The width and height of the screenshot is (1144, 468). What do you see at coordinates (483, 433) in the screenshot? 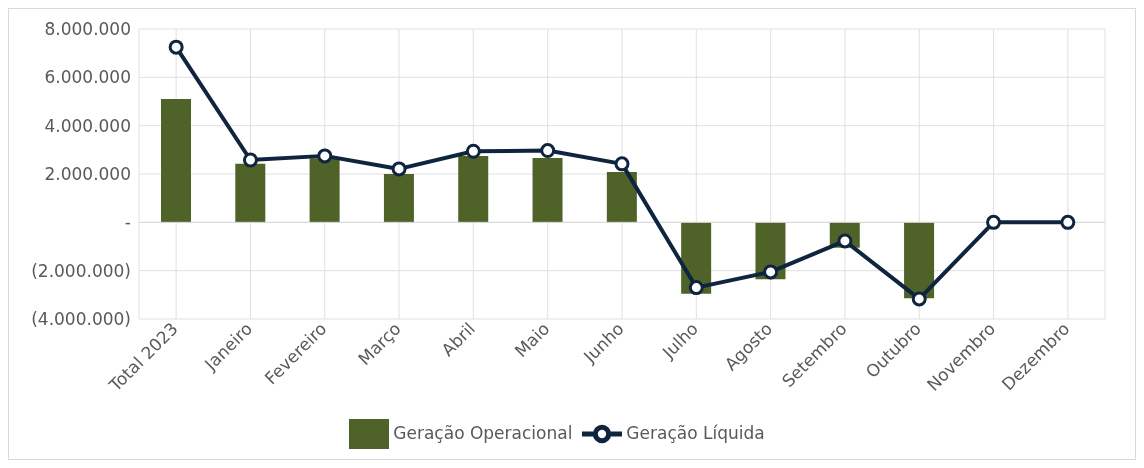
I see `legend-label: Geração Operacional` at bounding box center [483, 433].